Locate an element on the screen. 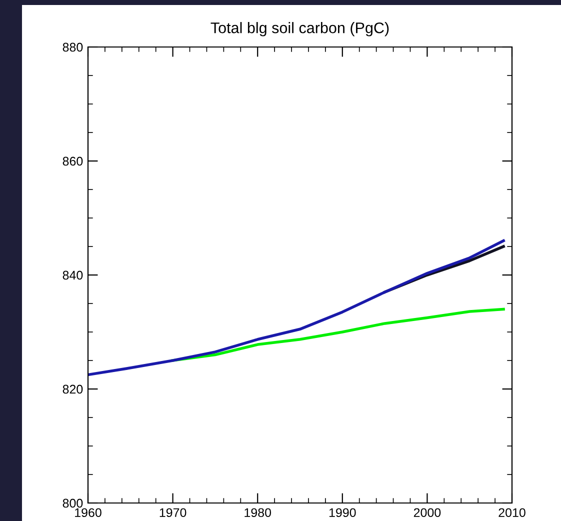  x-tick-label: 1990 is located at coordinates (342, 513).